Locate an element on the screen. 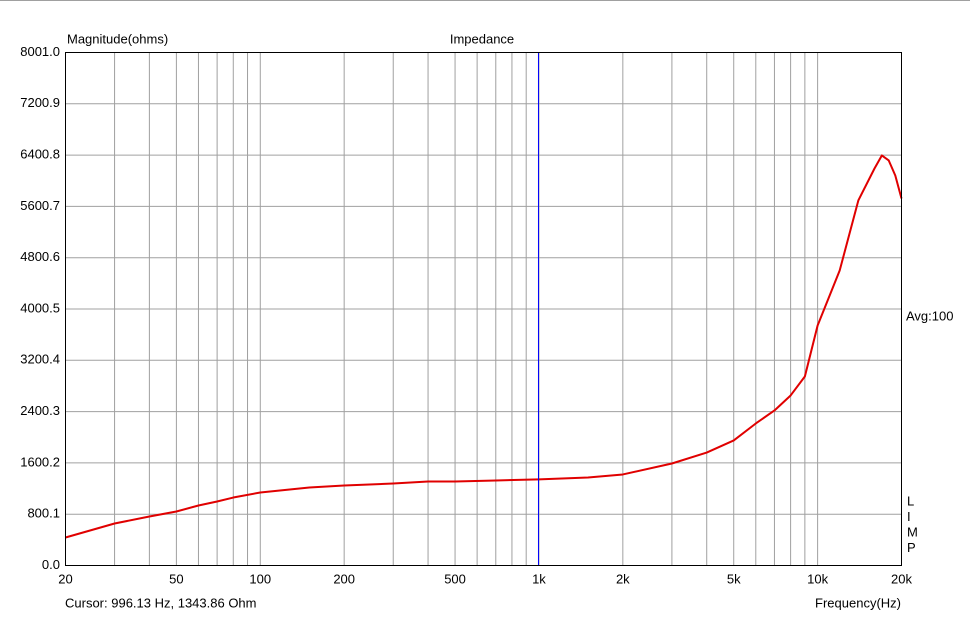  average-label: Avg:100 is located at coordinates (929, 315).